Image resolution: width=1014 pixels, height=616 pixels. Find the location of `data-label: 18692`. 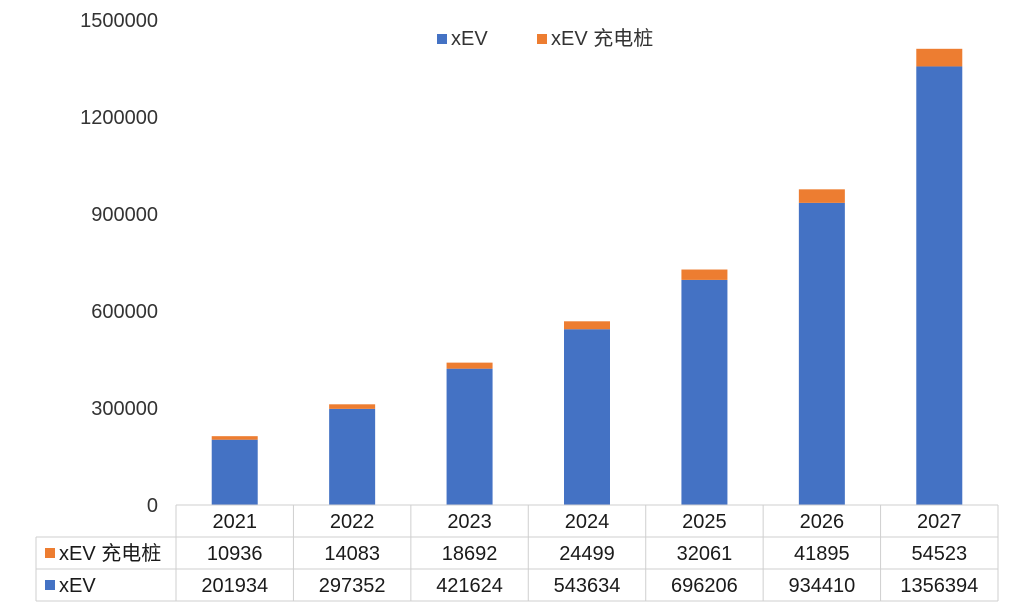

data-label: 18692 is located at coordinates (470, 554).